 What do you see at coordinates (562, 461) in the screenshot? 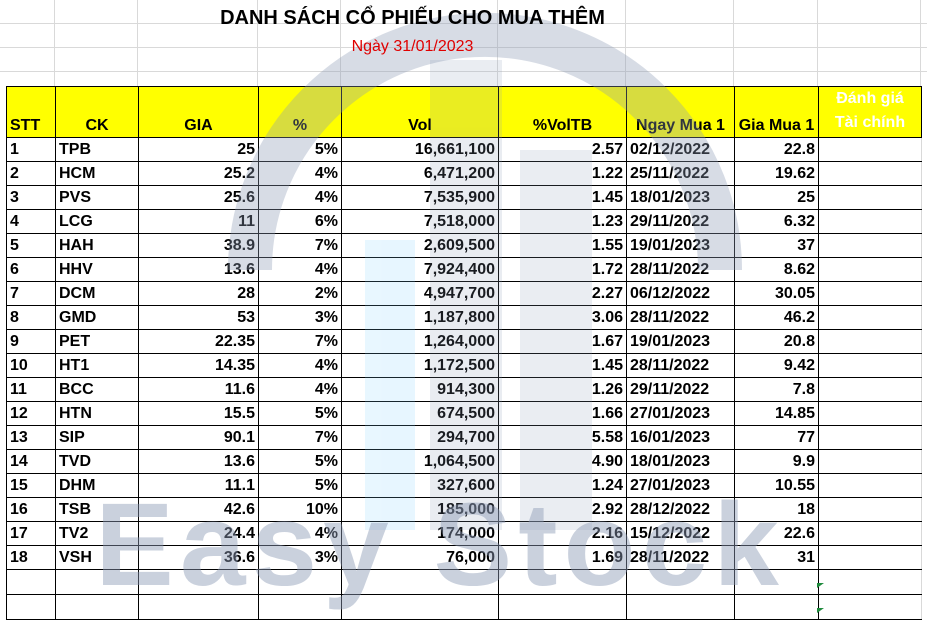
I see `cell-voltb: 4.90` at bounding box center [562, 461].